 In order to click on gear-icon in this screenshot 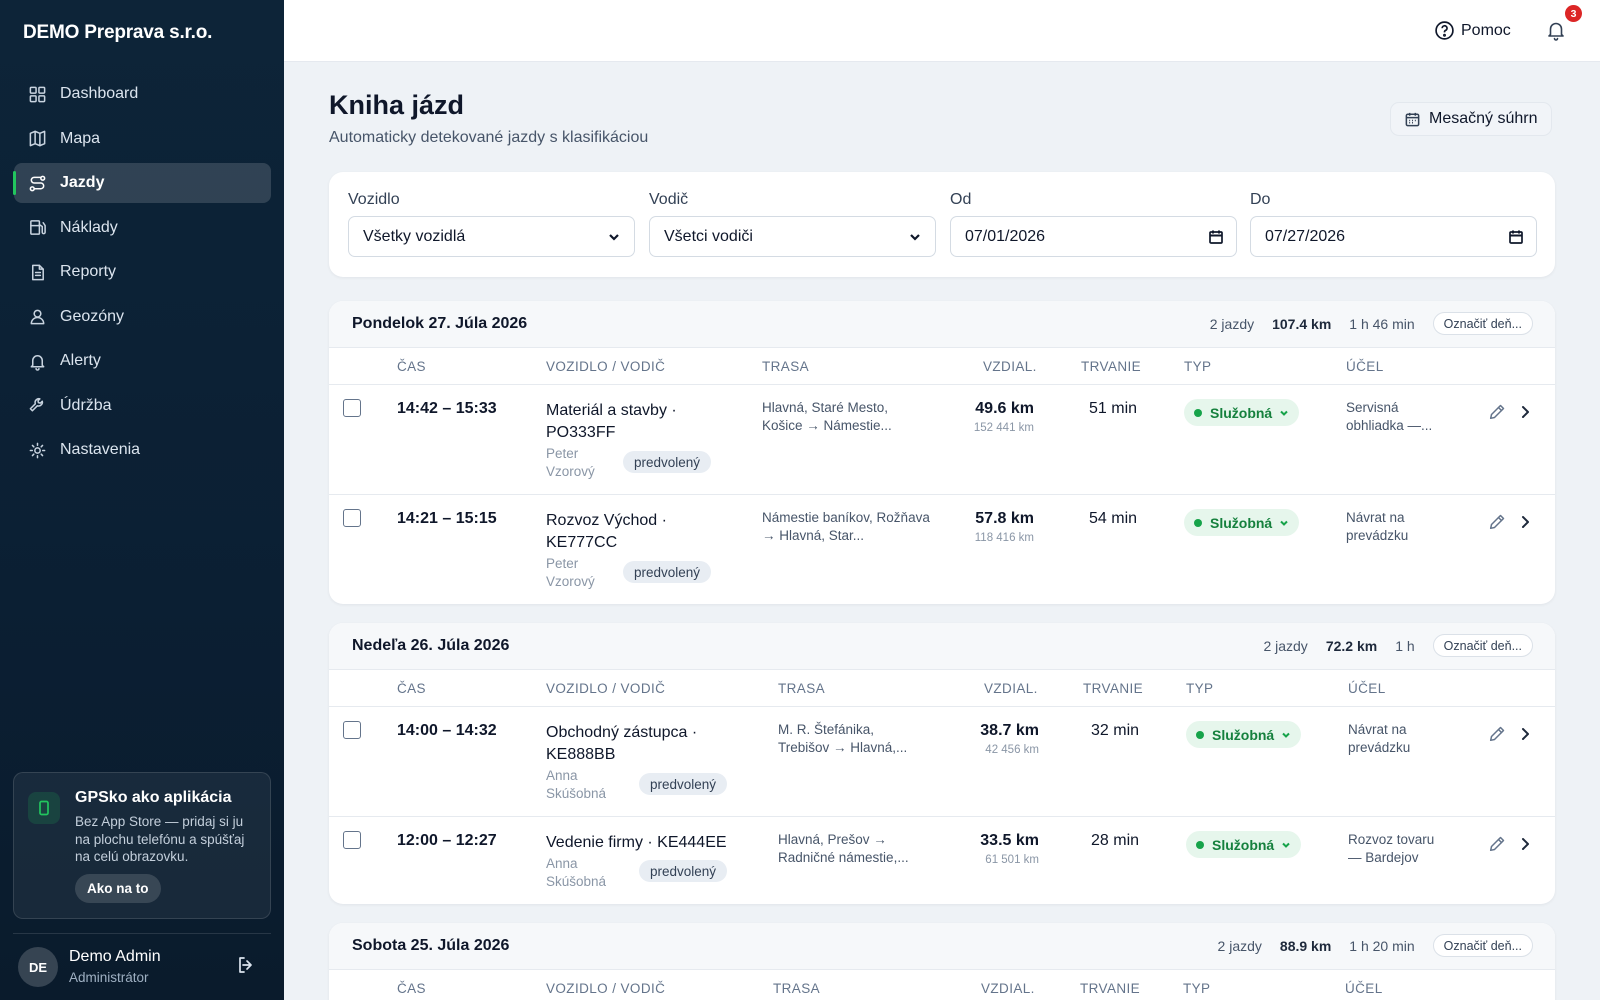, I will do `click(37, 450)`.